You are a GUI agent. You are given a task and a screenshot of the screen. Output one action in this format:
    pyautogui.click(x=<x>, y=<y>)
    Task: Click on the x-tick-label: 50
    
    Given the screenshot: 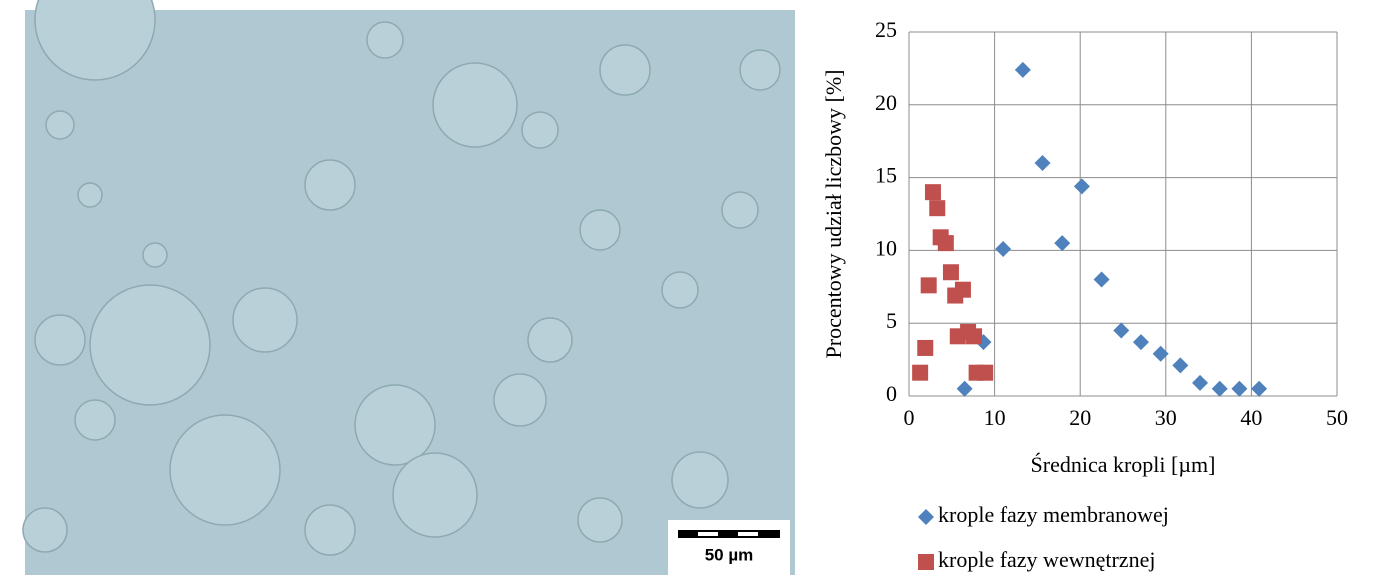 What is the action you would take?
    pyautogui.click(x=1337, y=417)
    